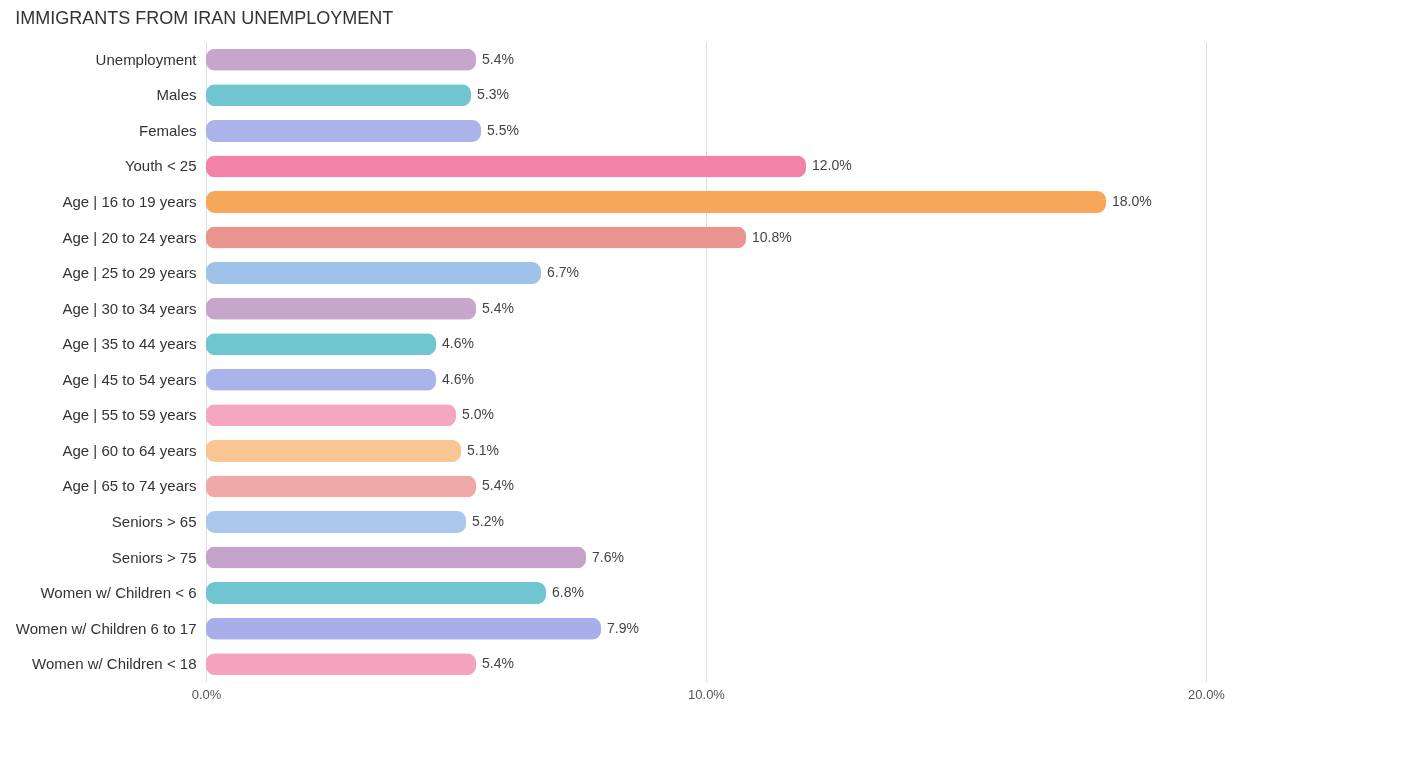 This screenshot has width=1406, height=757. Describe the element at coordinates (608, 556) in the screenshot. I see `data-label: 7.6%` at that location.